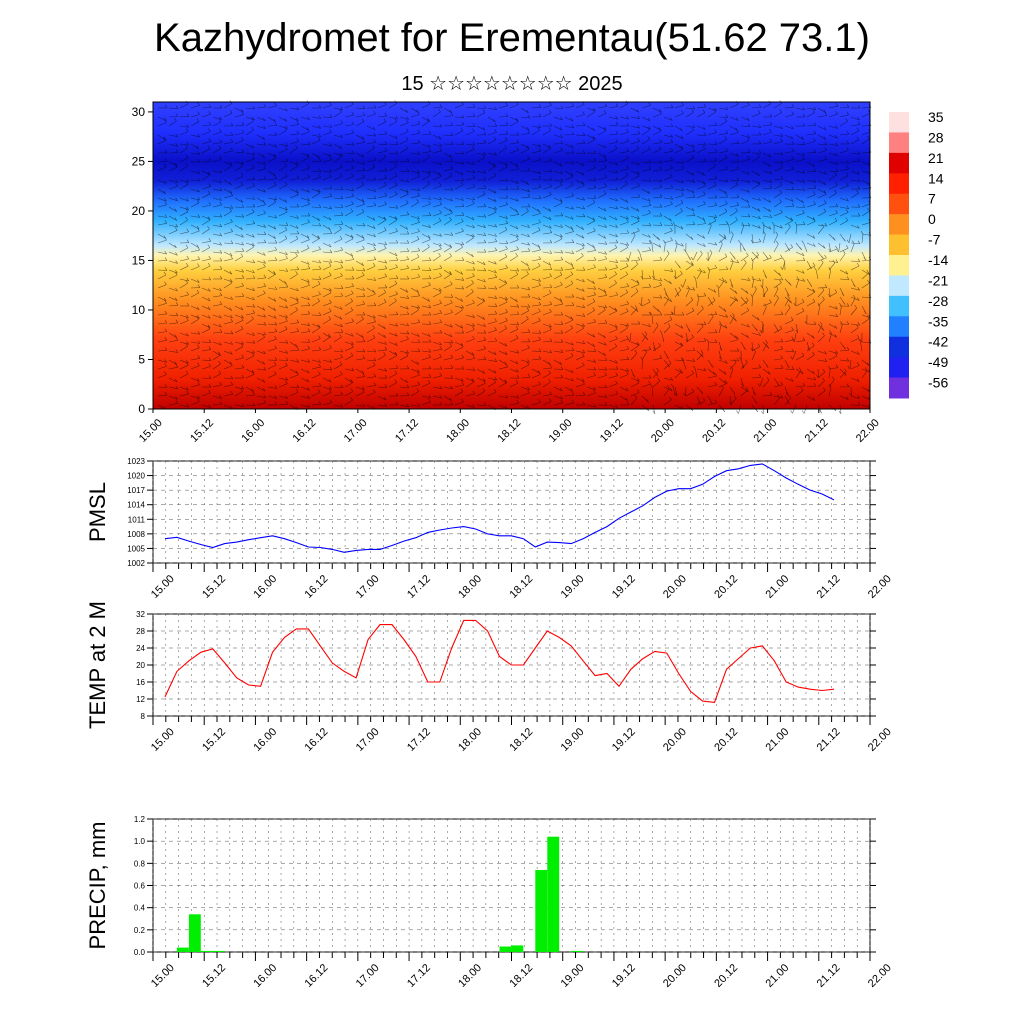  Describe the element at coordinates (938, 342) in the screenshot. I see `colorbar-label: -42` at that location.